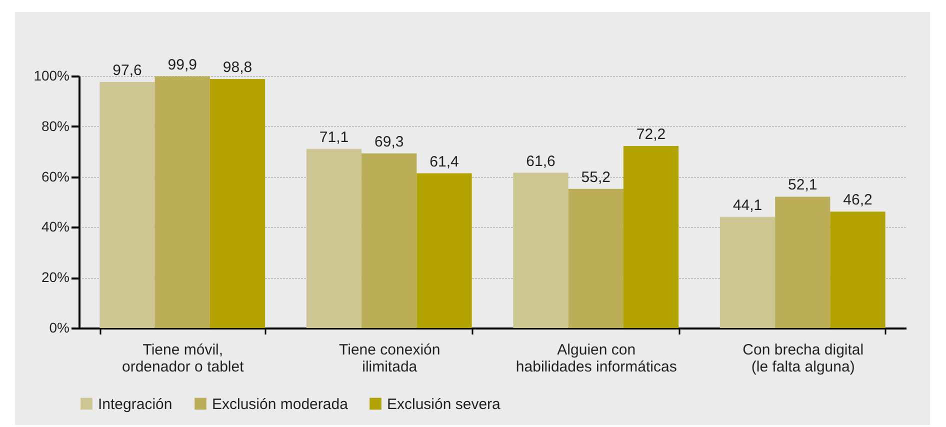 The height and width of the screenshot is (427, 946). Describe the element at coordinates (55, 176) in the screenshot. I see `y-tick-label: 60%` at that location.